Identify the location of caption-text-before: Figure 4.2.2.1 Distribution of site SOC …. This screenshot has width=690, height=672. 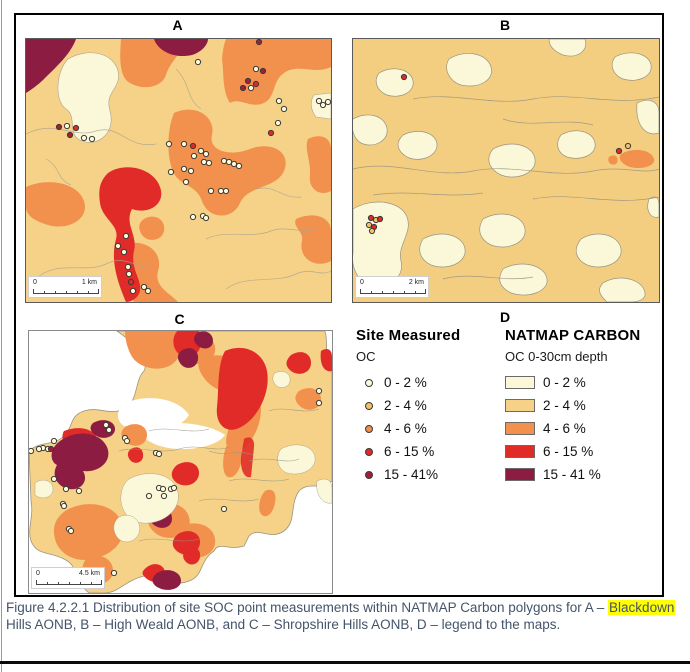
(307, 607).